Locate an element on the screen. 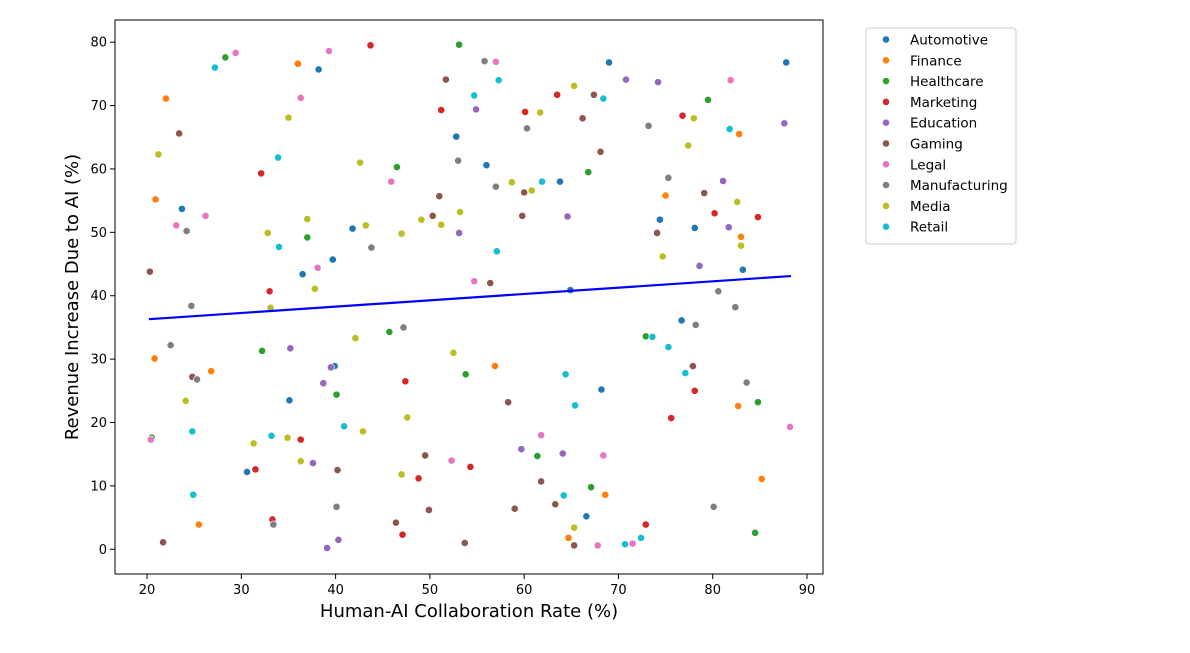  trendline-layer is located at coordinates (470, 297).